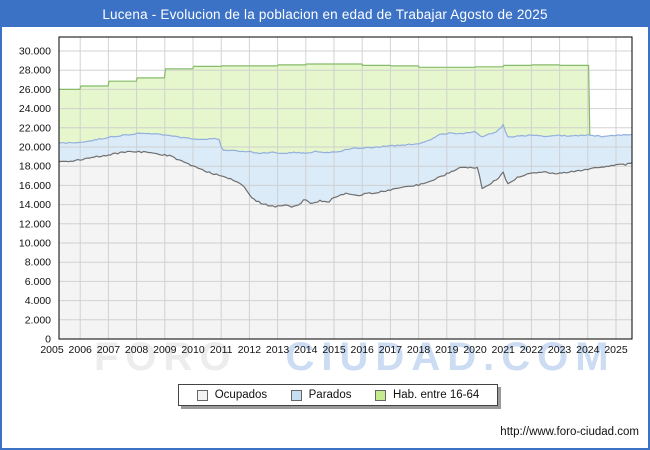 The width and height of the screenshot is (650, 450). I want to click on legend-item-1: Parados, so click(321, 395).